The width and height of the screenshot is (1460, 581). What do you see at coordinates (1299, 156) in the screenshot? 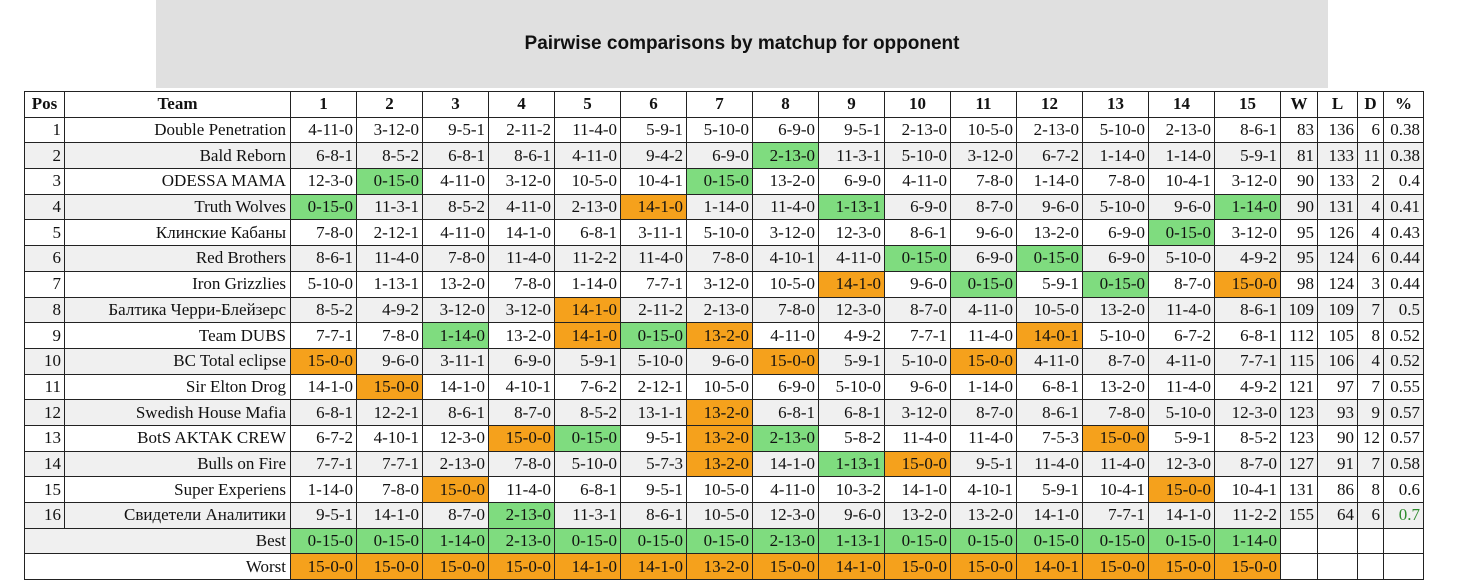
I see `wins-cell: 81` at bounding box center [1299, 156].